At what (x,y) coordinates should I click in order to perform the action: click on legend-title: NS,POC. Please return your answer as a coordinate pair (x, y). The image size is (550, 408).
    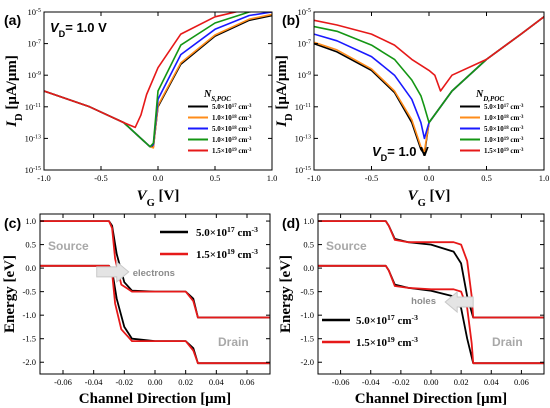
    Looking at the image, I should click on (217, 96).